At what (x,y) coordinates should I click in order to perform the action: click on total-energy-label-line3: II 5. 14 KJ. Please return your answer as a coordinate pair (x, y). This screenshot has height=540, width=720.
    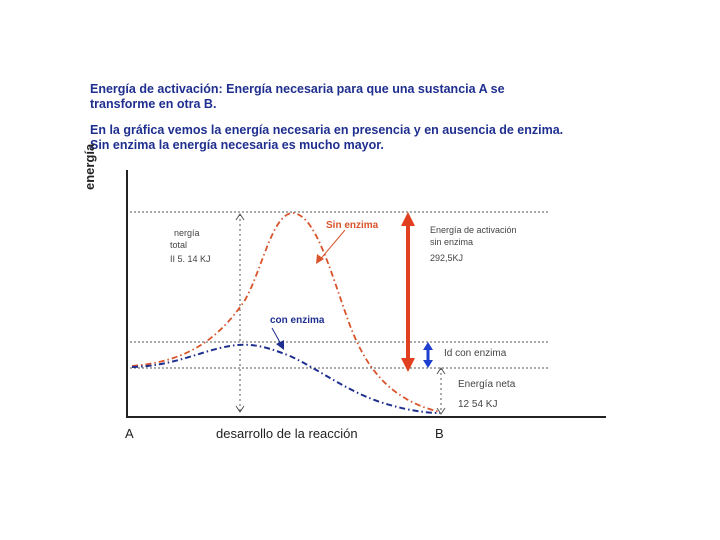
    Looking at the image, I should click on (190, 259).